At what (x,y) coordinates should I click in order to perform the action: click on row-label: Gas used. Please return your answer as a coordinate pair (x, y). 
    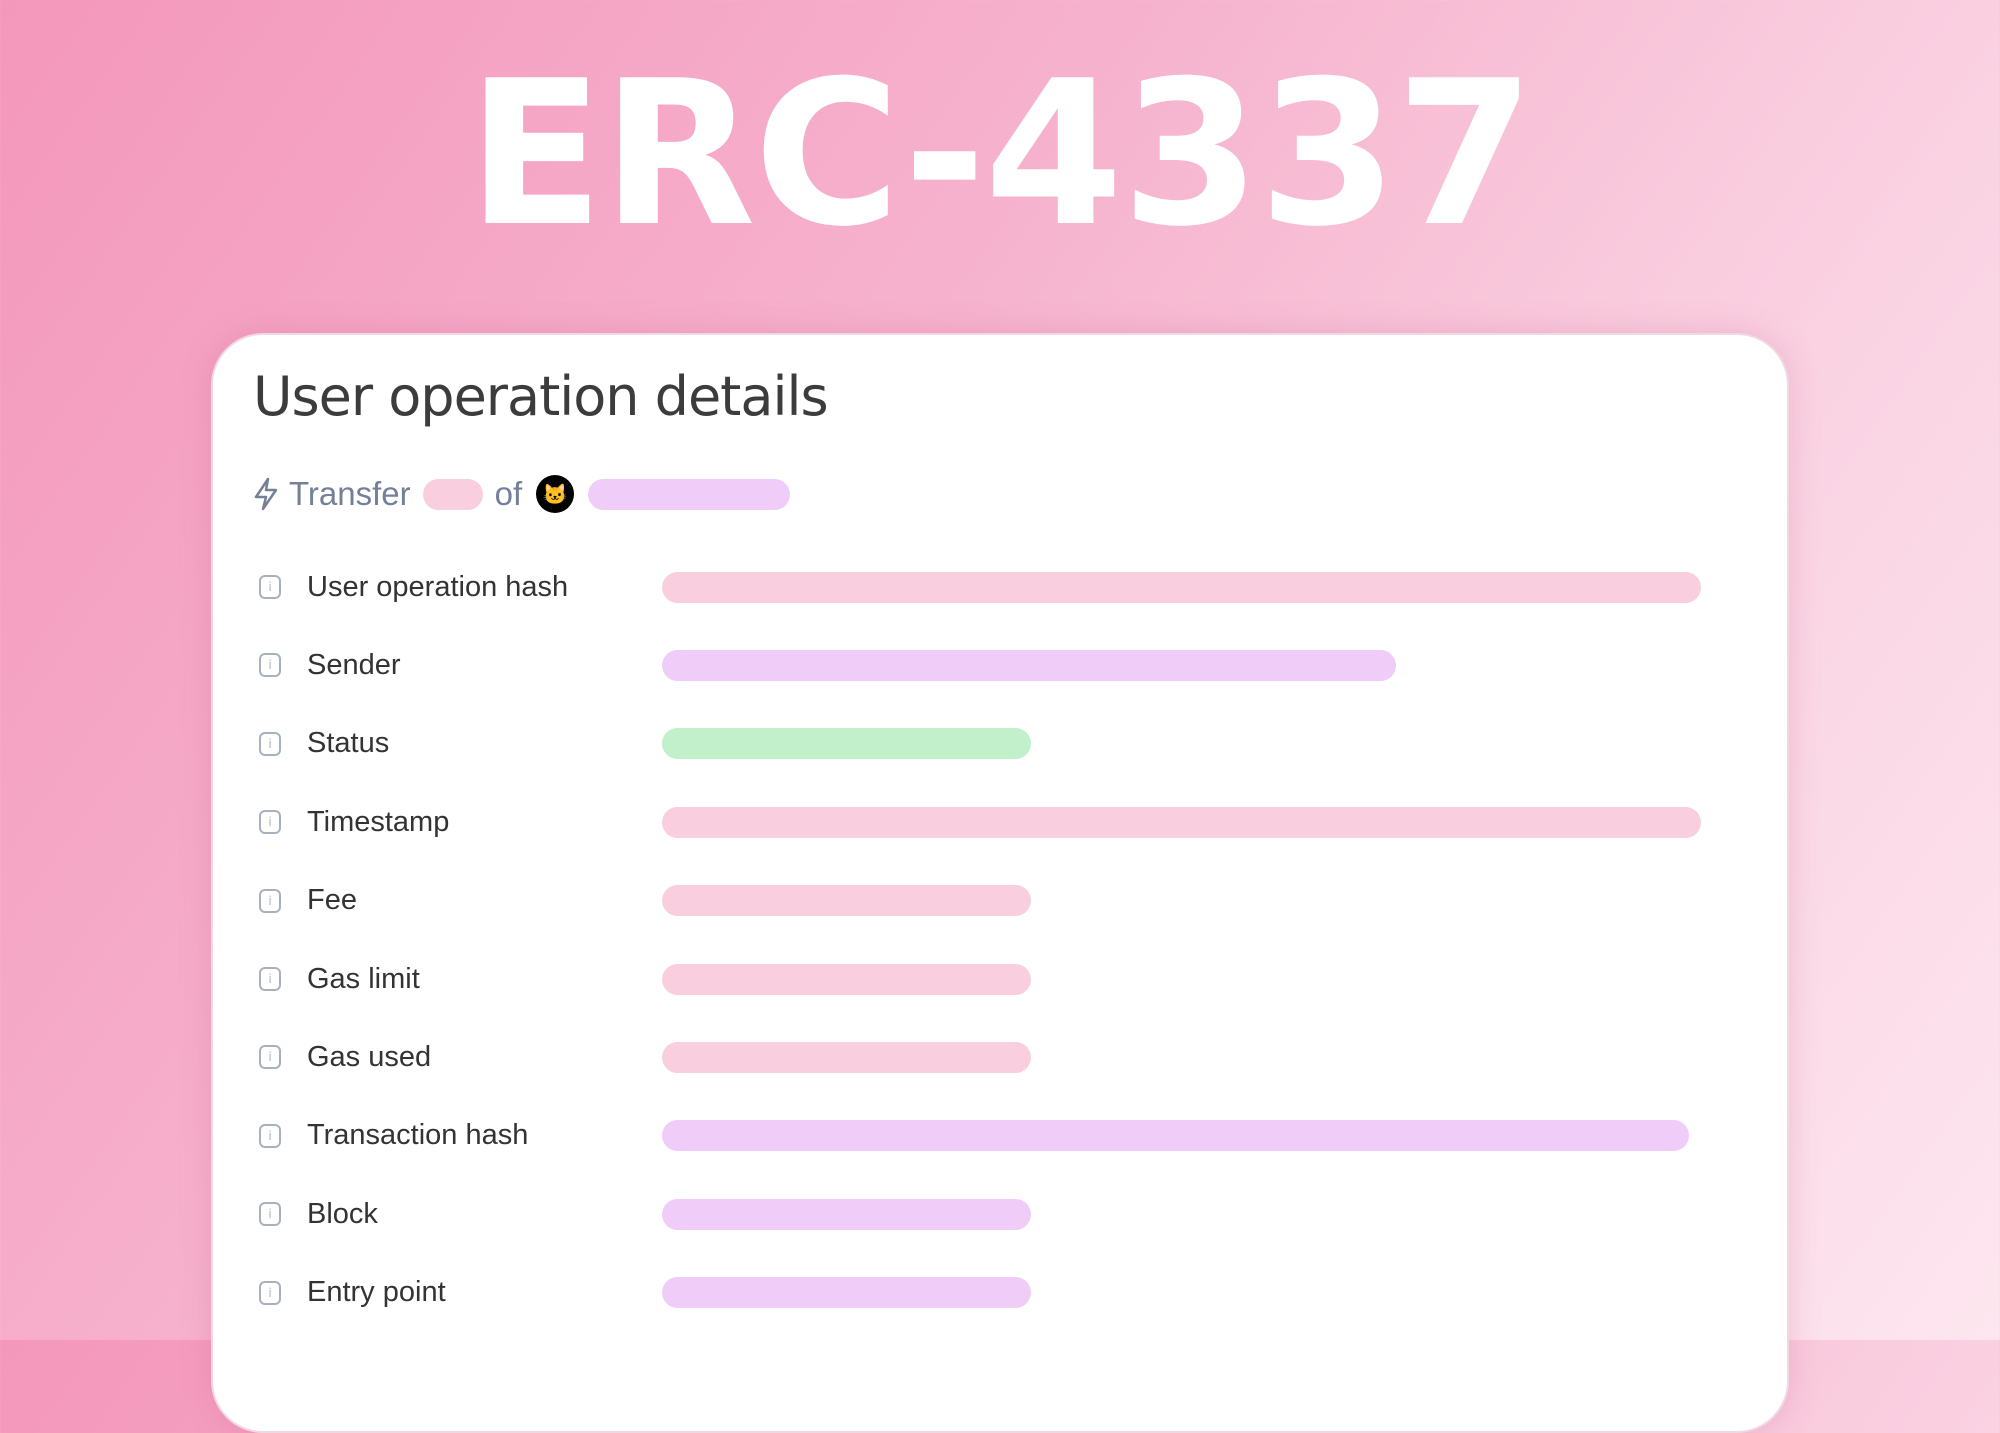
    Looking at the image, I should click on (369, 1056).